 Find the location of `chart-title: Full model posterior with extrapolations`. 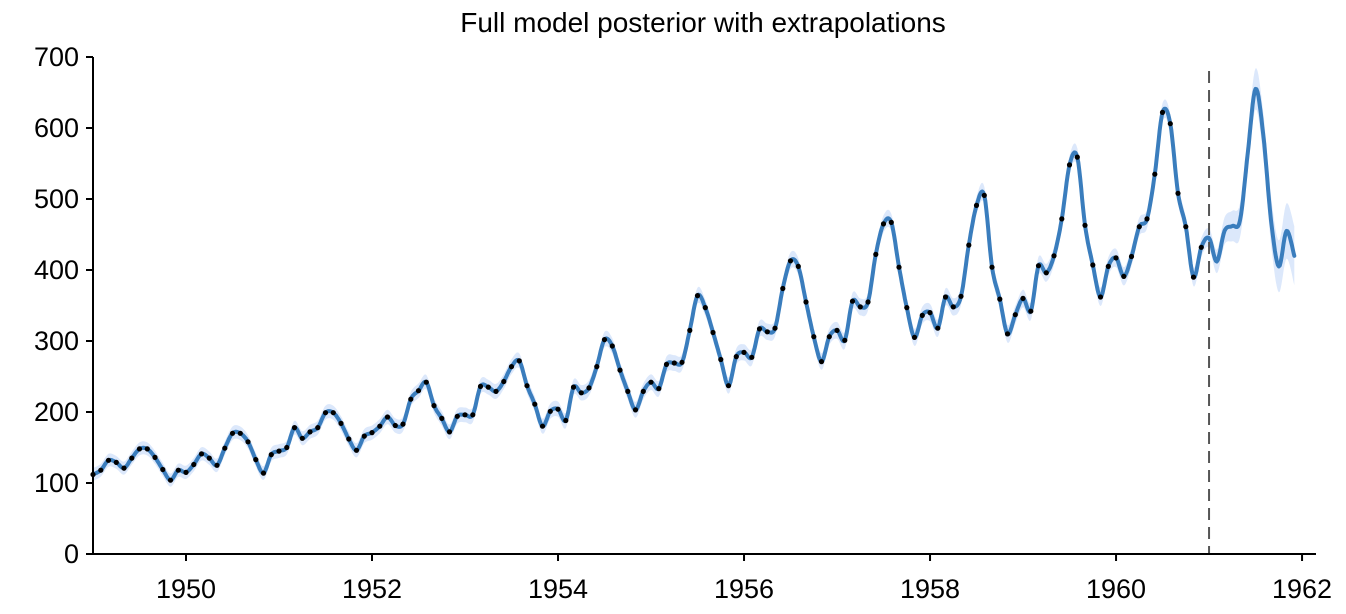

chart-title: Full model posterior with extrapolations is located at coordinates (703, 22).